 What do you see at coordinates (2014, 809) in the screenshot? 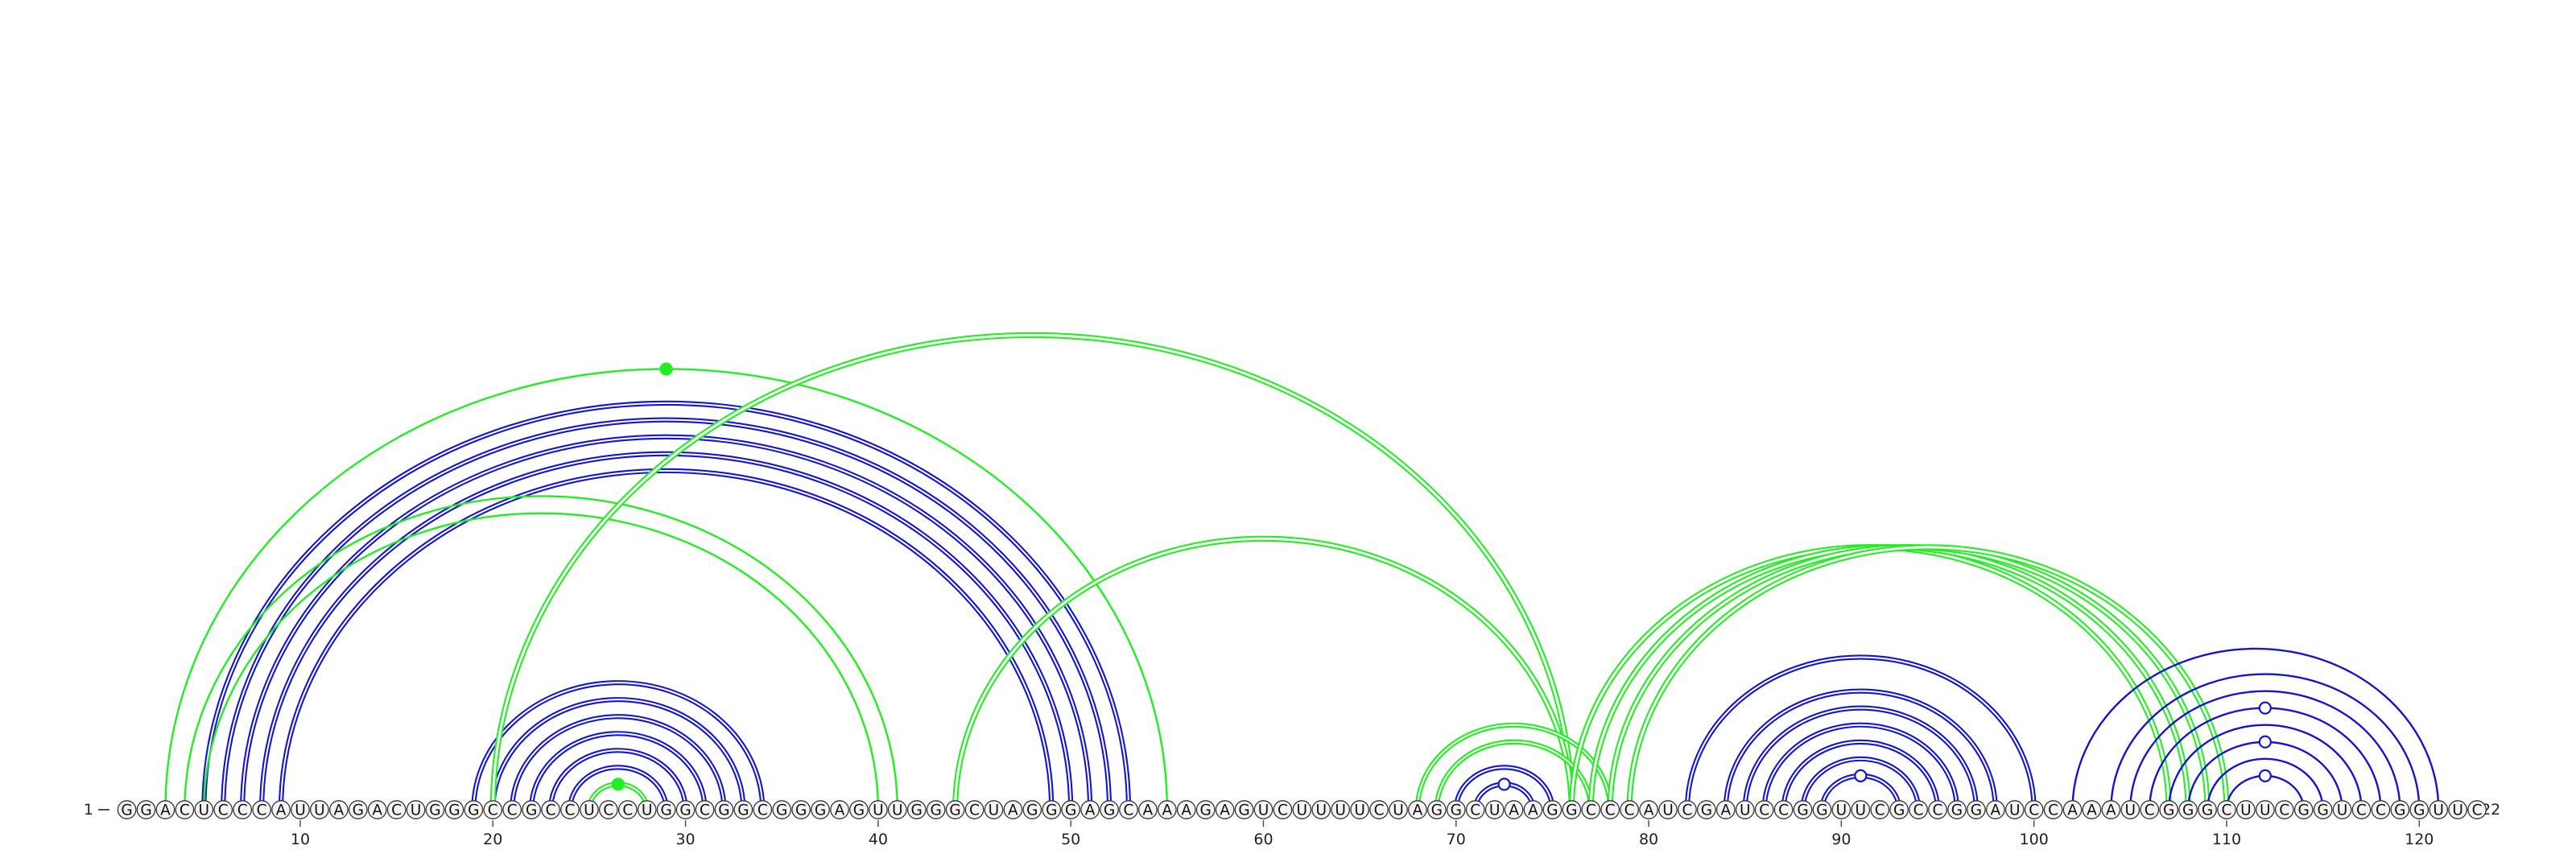
I see `base-99: U` at bounding box center [2014, 809].